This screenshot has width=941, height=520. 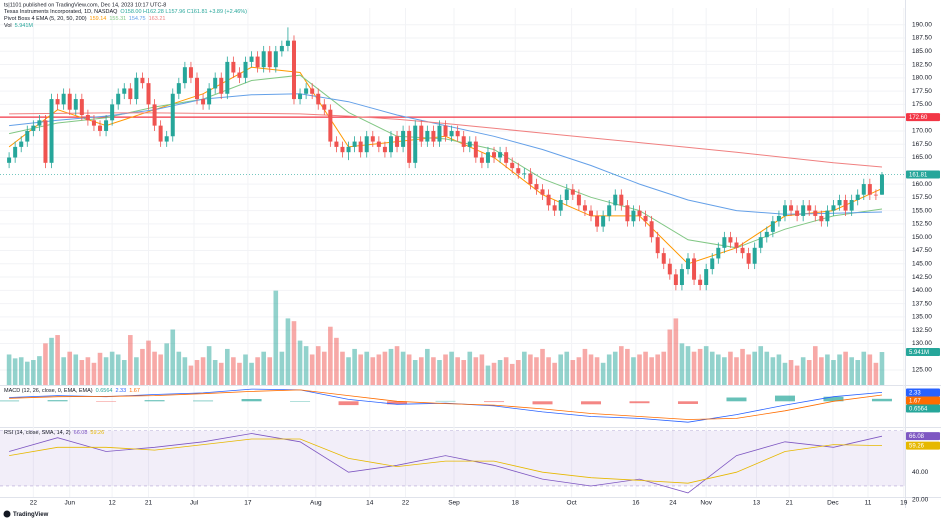 What do you see at coordinates (922, 330) in the screenshot?
I see `y-tick-label: 132.50` at bounding box center [922, 330].